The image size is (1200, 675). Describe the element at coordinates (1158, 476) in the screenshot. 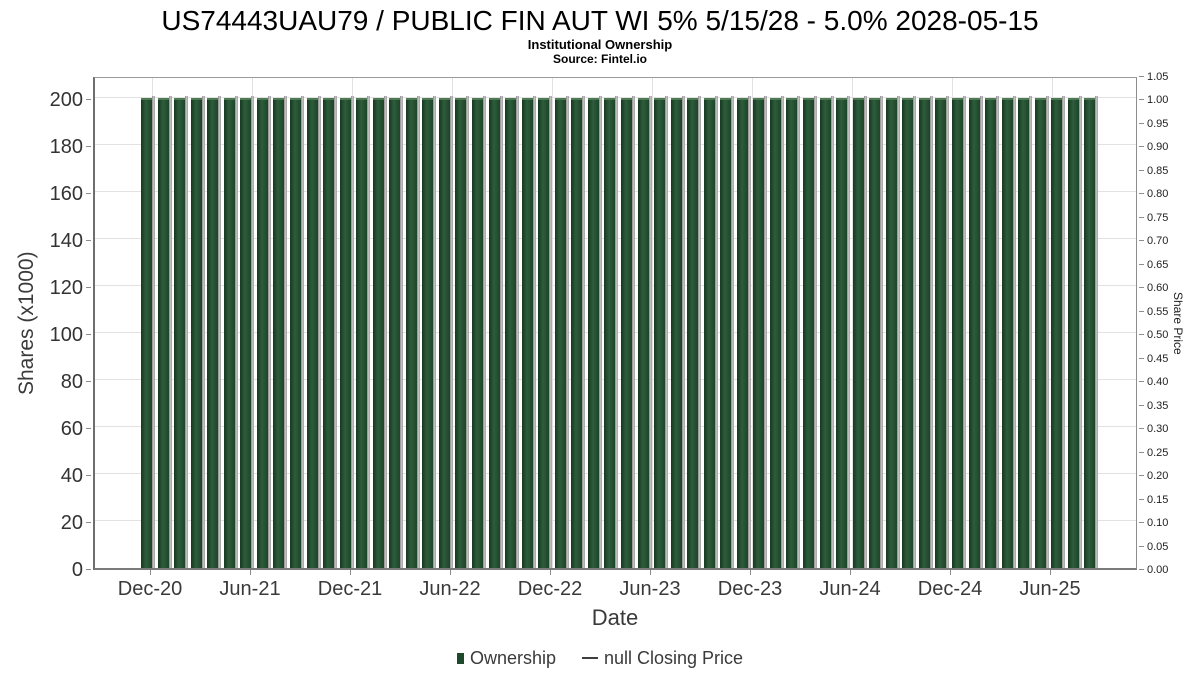

I see `y-right-tick-label: 0.20` at that location.